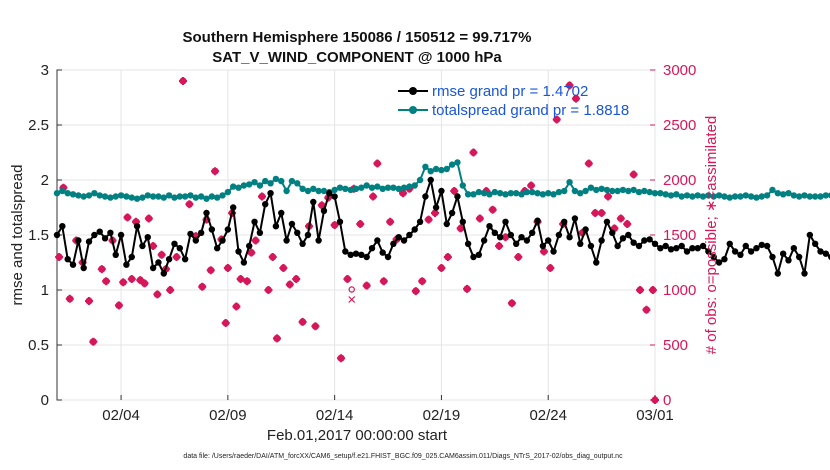  Describe the element at coordinates (667, 400) in the screenshot. I see `y-tick-label-right: 0` at that location.